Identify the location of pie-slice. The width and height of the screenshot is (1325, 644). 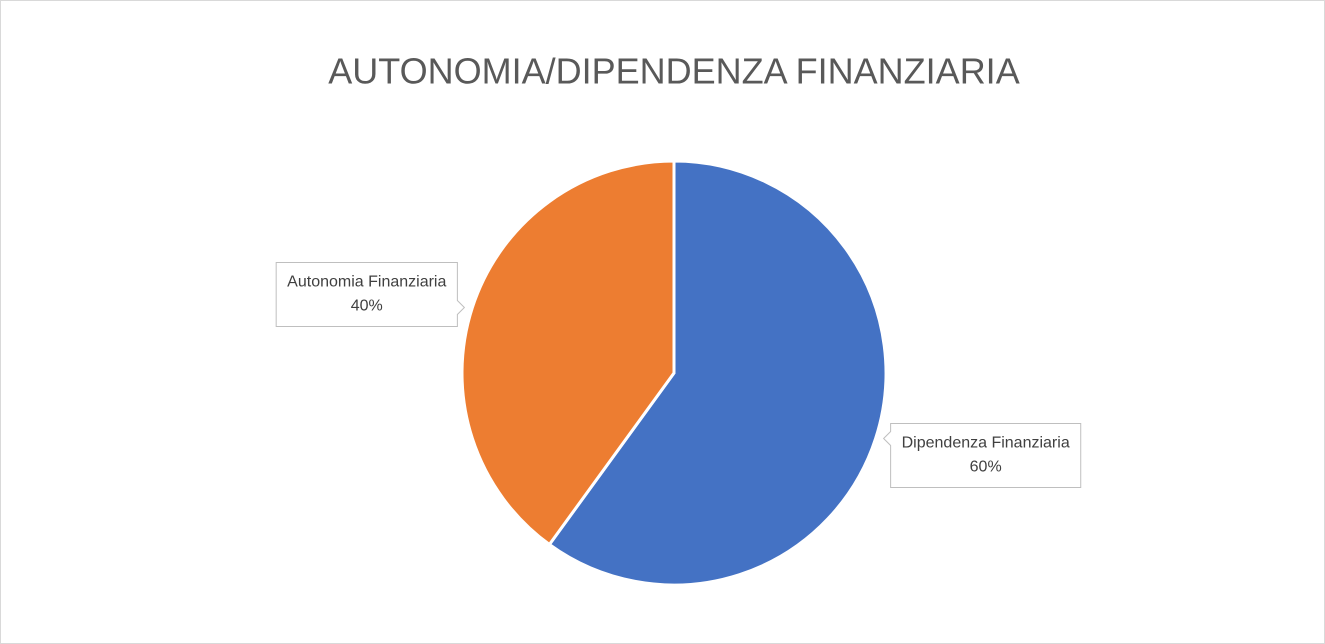
(568, 353).